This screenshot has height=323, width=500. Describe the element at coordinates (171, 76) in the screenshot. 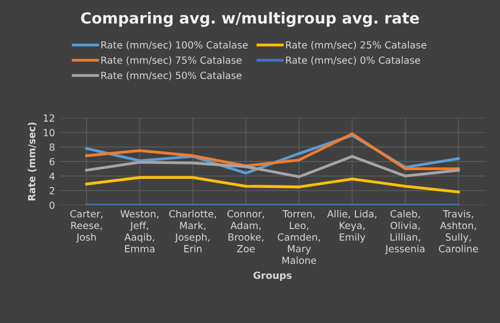

I see `legend-label: Rate (mm/sec) 50% Catalase` at that location.